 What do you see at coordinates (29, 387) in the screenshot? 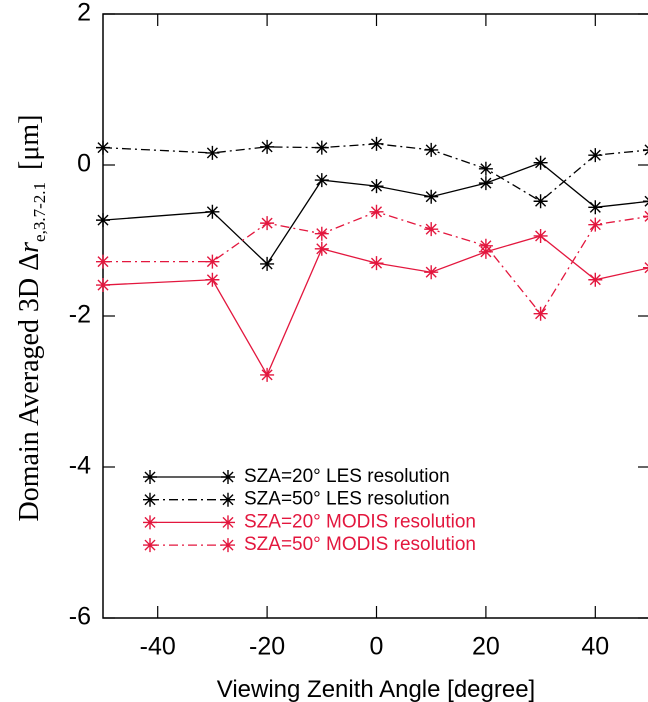
I see `y-label-main: Domain Averaged 3D Δ` at bounding box center [29, 387].